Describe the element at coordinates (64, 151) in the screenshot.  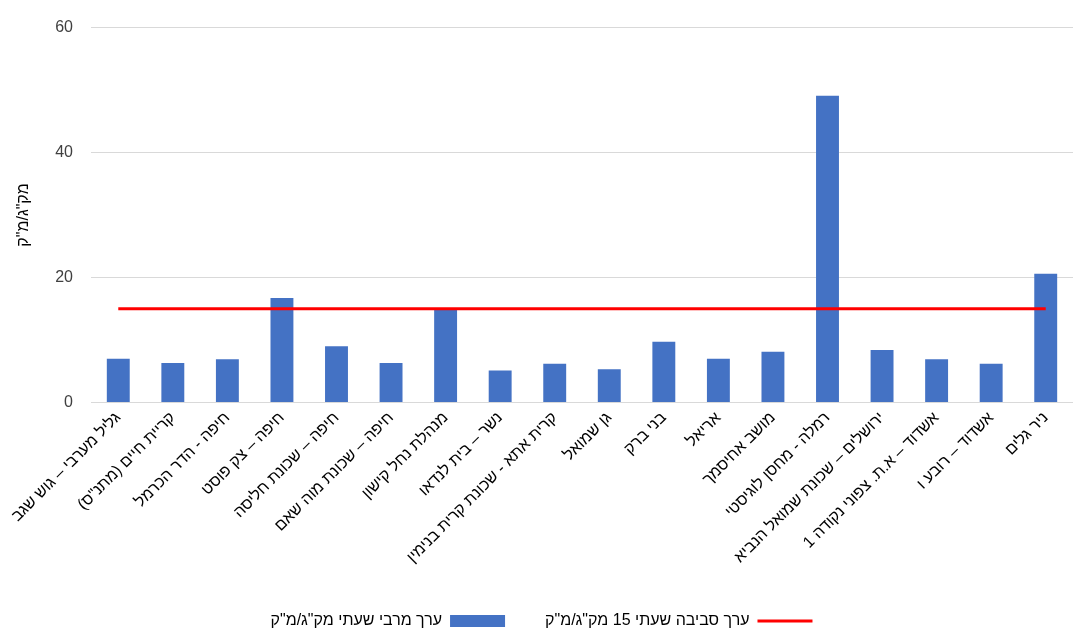
I see `y-tick-label: 40` at that location.